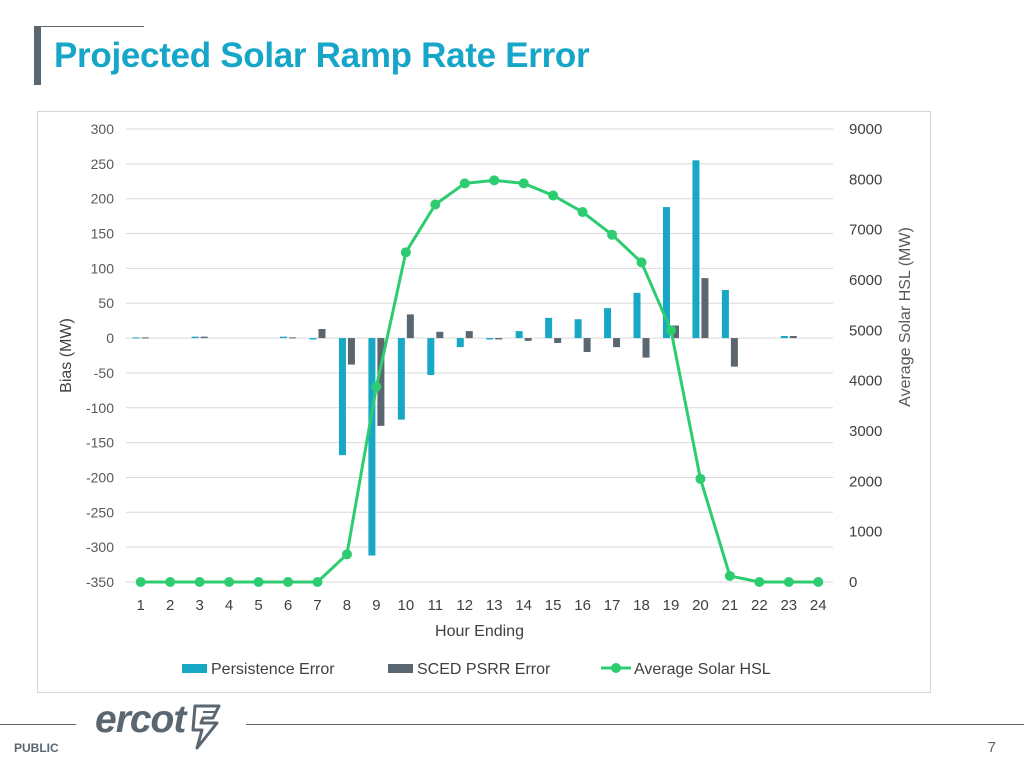 This screenshot has width=1024, height=768. Describe the element at coordinates (494, 605) in the screenshot. I see `x-tick-label: 13` at that location.